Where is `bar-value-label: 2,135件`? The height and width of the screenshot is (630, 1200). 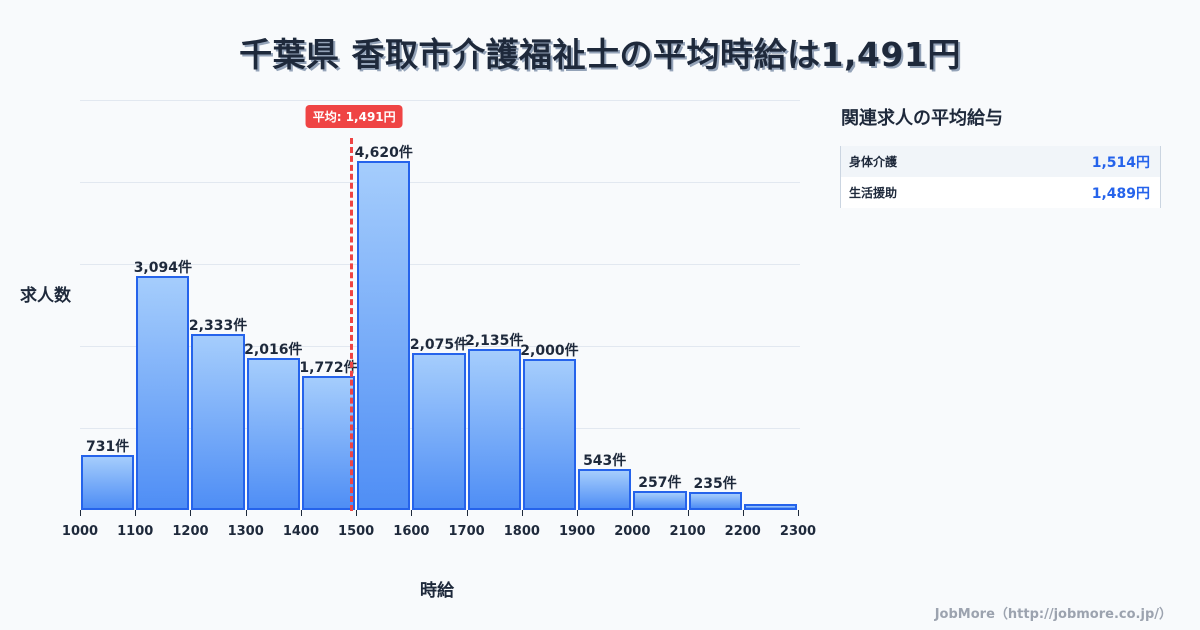 bar-value-label: 2,135件 is located at coordinates (494, 340).